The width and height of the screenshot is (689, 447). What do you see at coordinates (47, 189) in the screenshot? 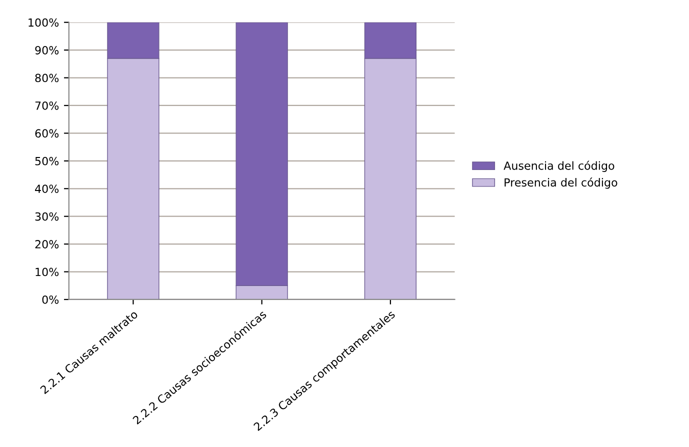
I see `y-tick-label: 40%` at bounding box center [47, 189].